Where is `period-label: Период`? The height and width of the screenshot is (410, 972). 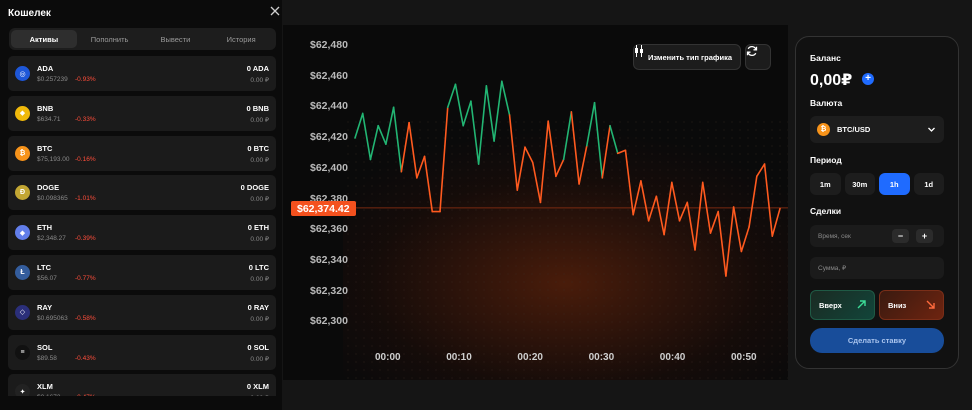
period-label: Период is located at coordinates (826, 160).